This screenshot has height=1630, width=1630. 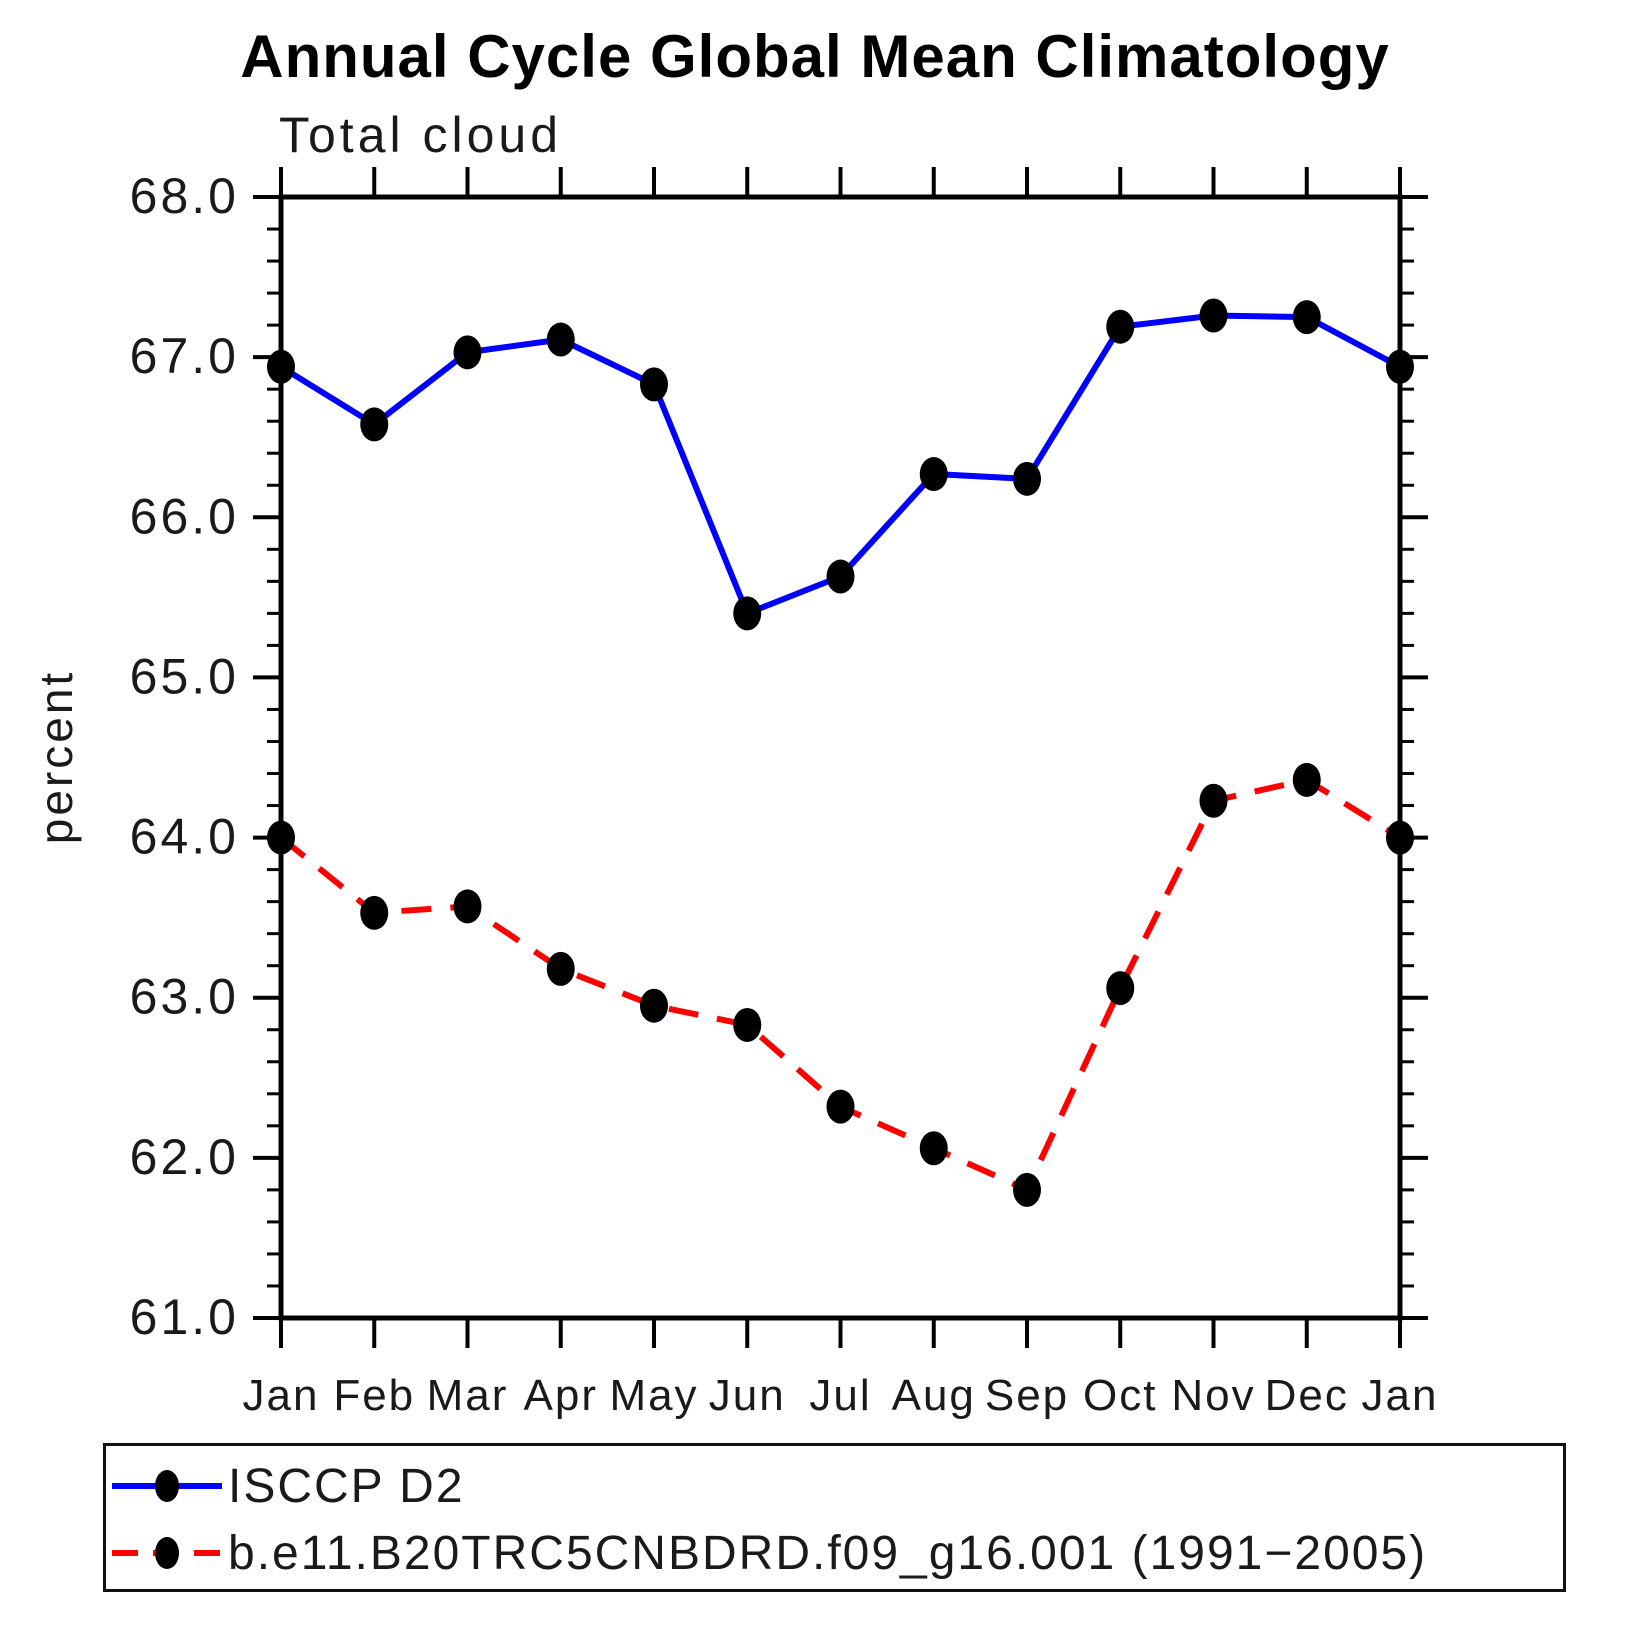 I want to click on y-tick-label: 65.0, so click(x=184, y=676).